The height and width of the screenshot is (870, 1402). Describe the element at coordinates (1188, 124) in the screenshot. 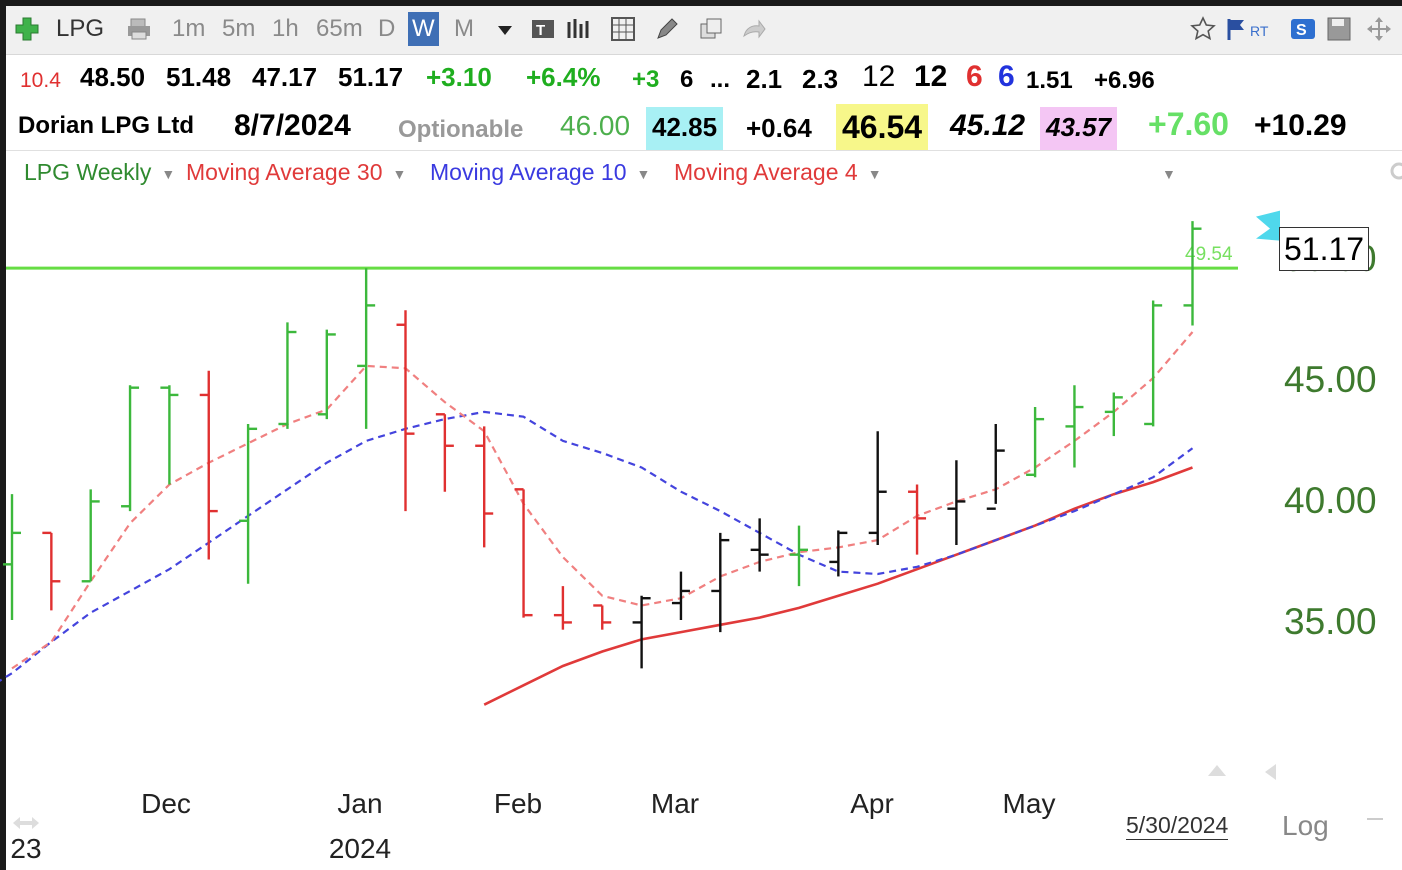

I see `quote-value: +7.60` at that location.